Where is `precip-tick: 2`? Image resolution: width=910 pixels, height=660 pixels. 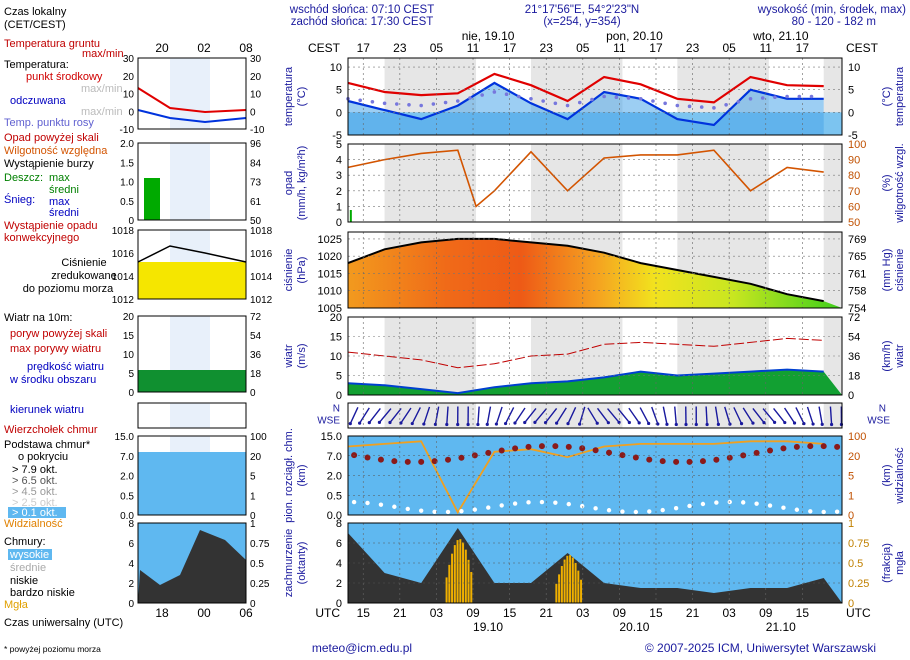
precip-tick: 2 is located at coordinates (339, 192).